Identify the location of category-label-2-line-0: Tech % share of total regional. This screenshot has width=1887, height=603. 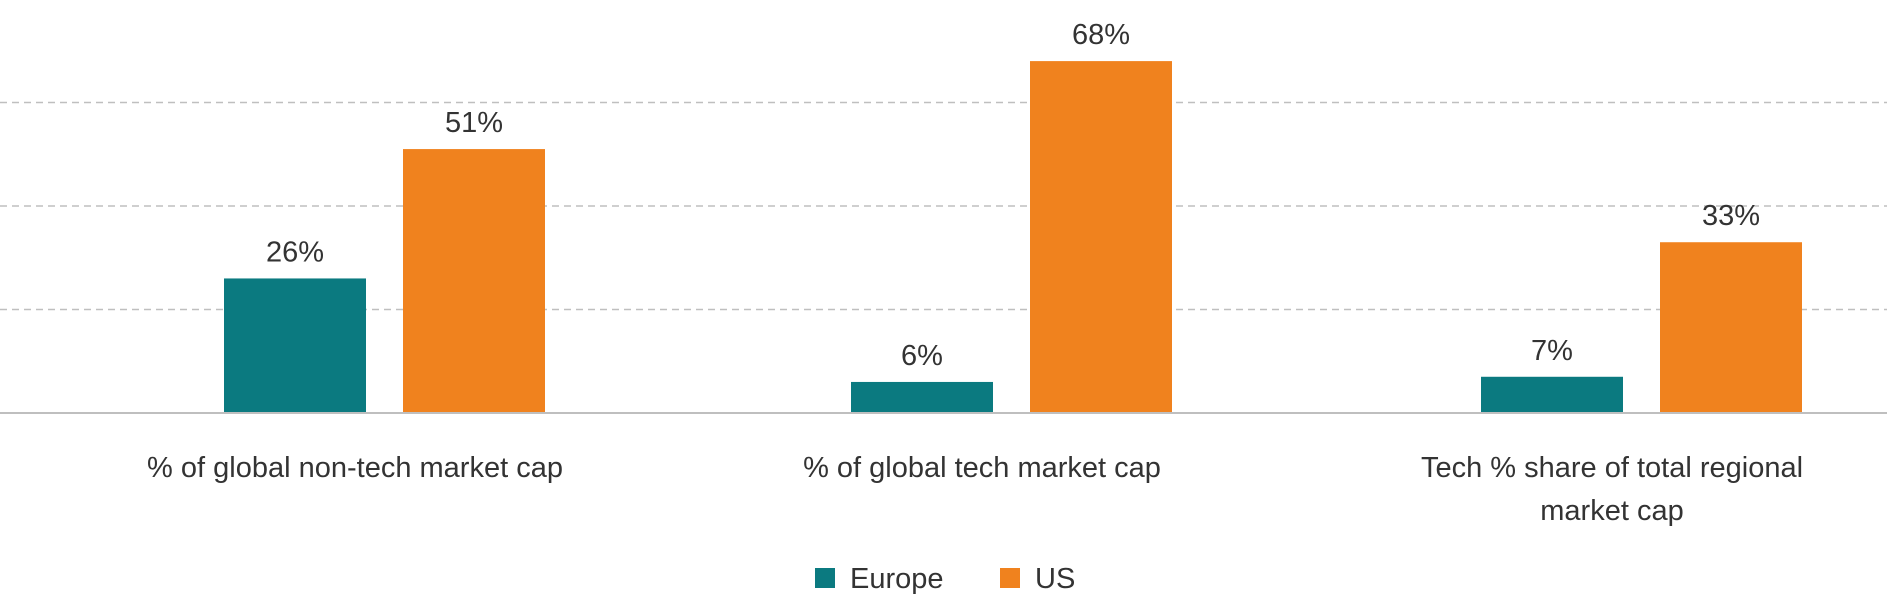
(1612, 468).